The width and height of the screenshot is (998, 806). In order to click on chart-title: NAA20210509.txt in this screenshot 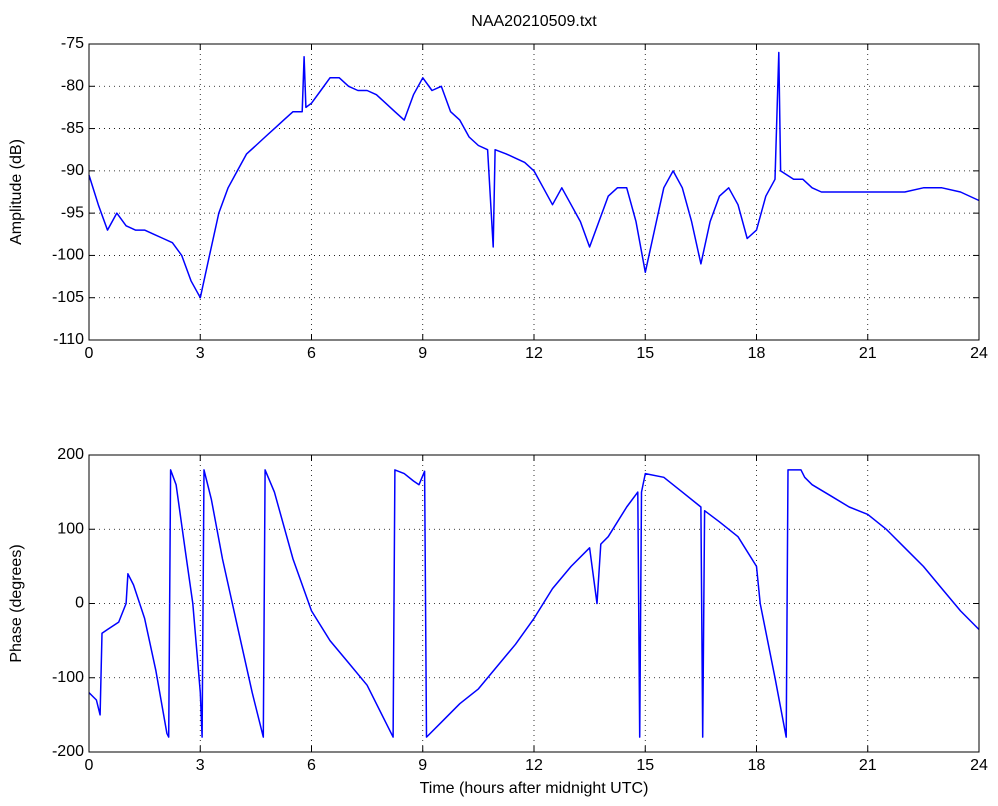, I will do `click(534, 21)`.